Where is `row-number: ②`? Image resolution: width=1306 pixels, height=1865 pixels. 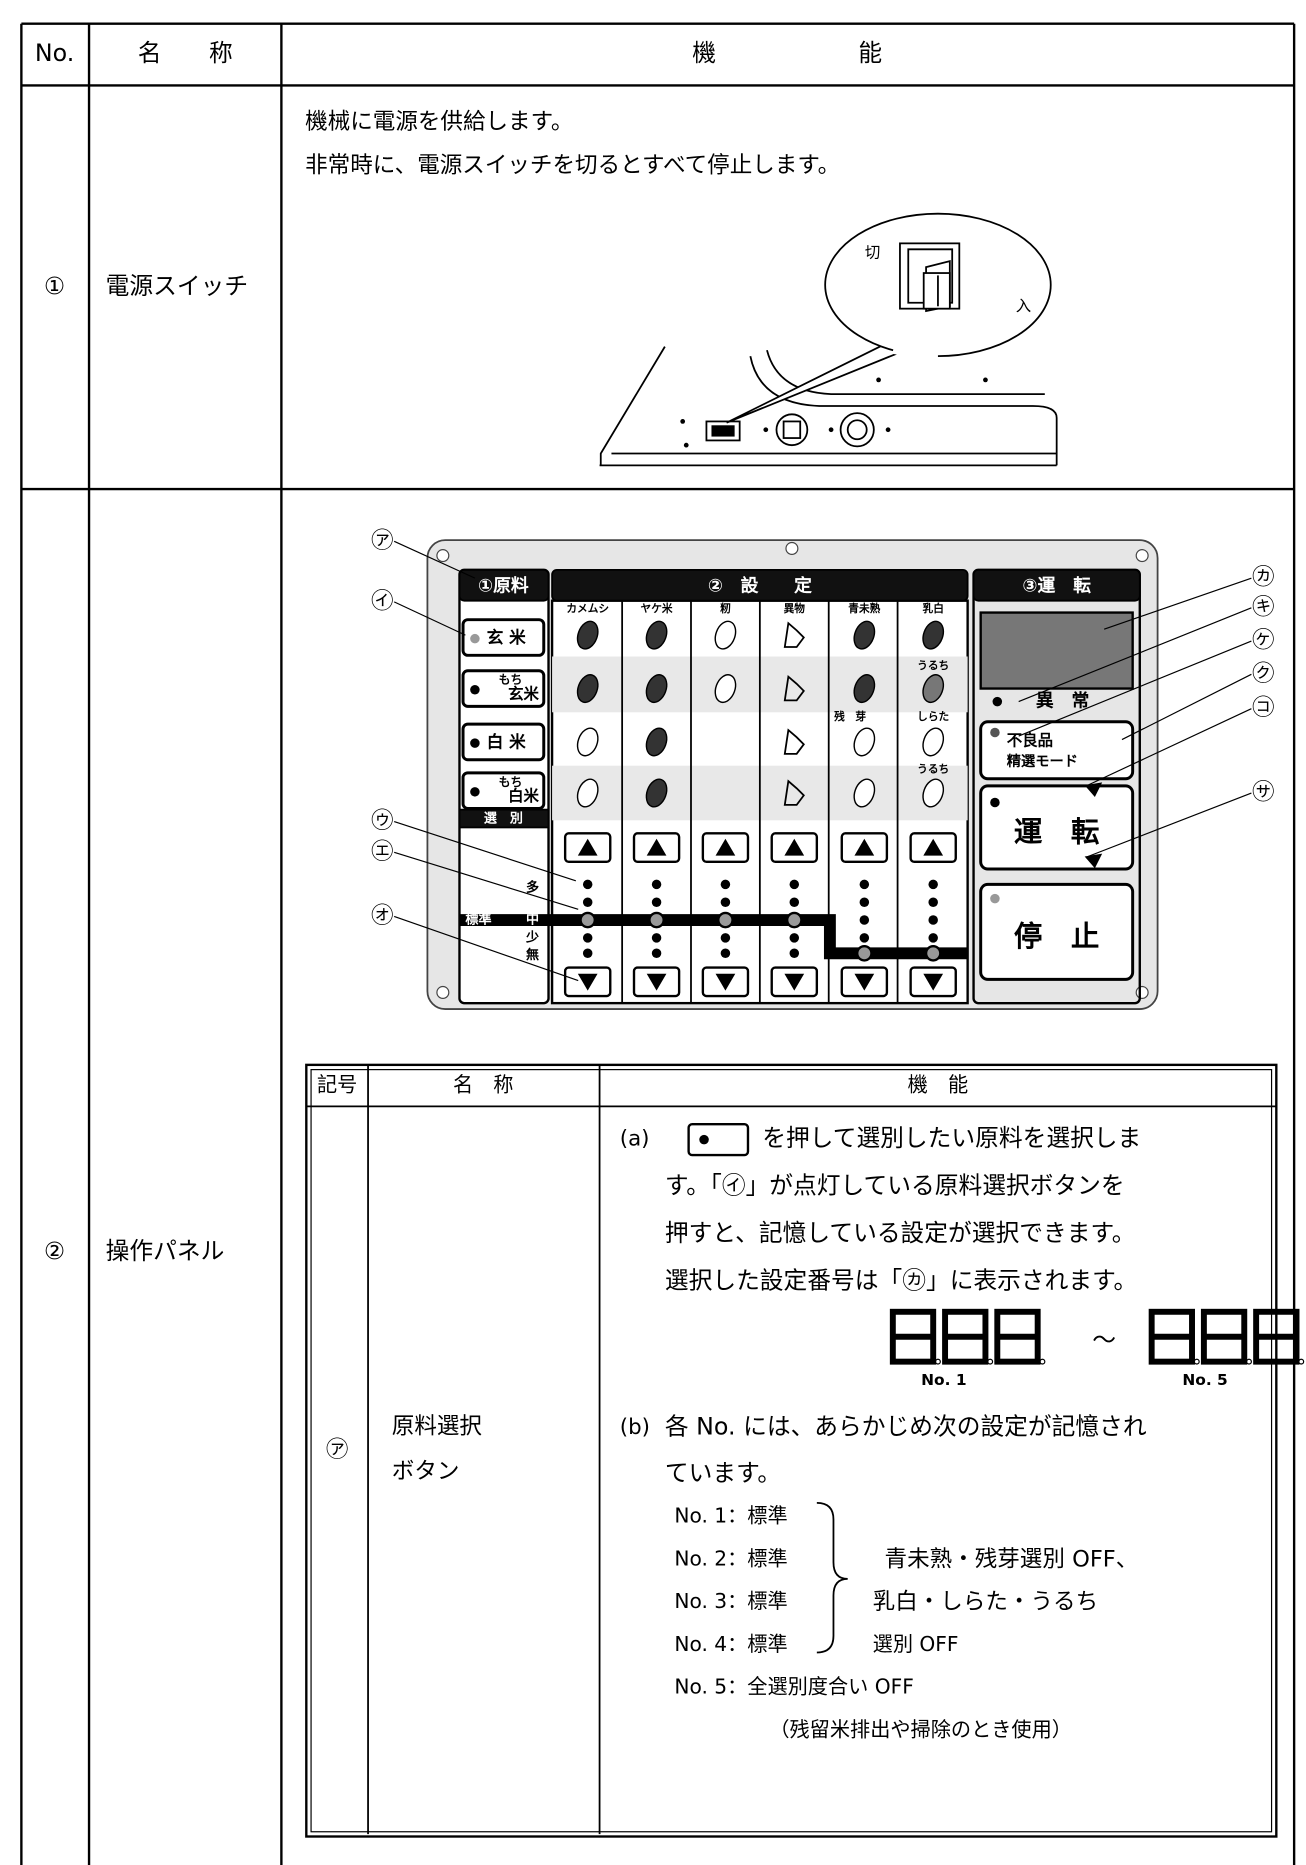 row-number: ② is located at coordinates (54, 1251).